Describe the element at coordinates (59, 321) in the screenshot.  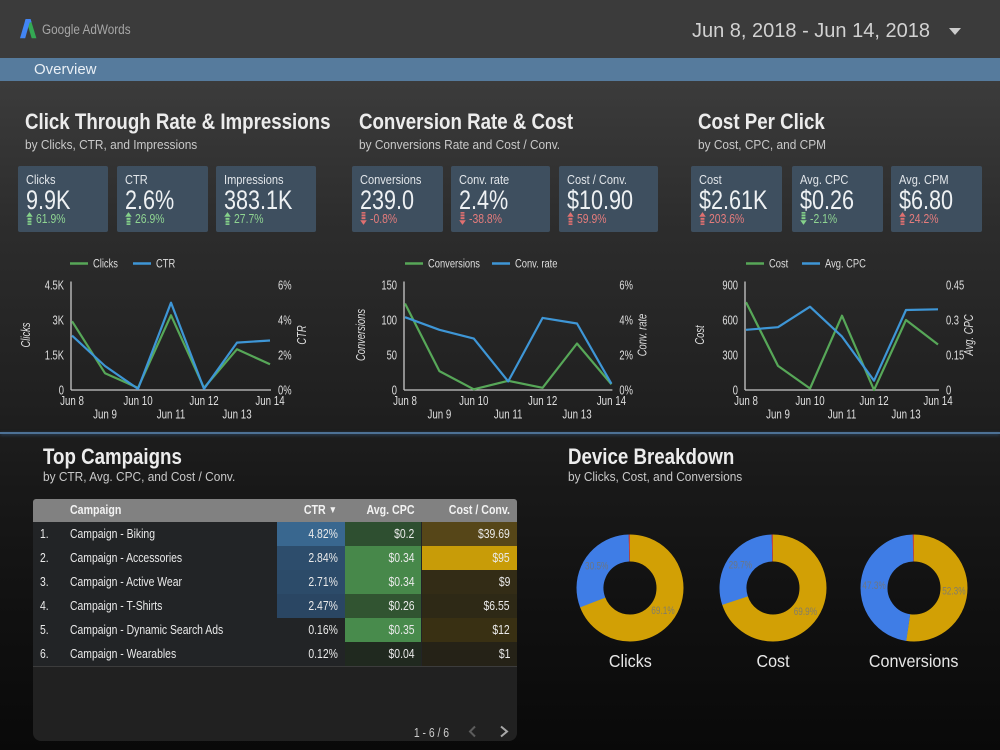
I see `svg-text: 3K` at that location.